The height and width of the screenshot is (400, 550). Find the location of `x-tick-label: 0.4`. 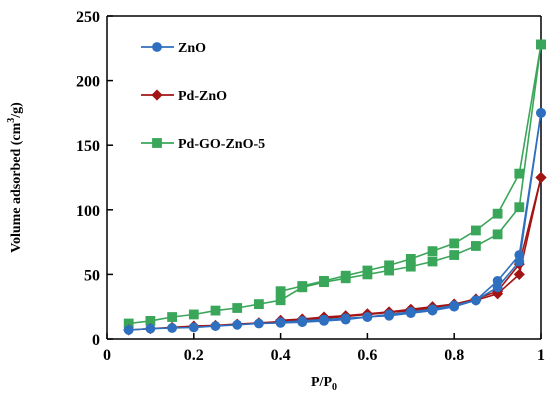

x-tick-label: 0.4 is located at coordinates (281, 355).